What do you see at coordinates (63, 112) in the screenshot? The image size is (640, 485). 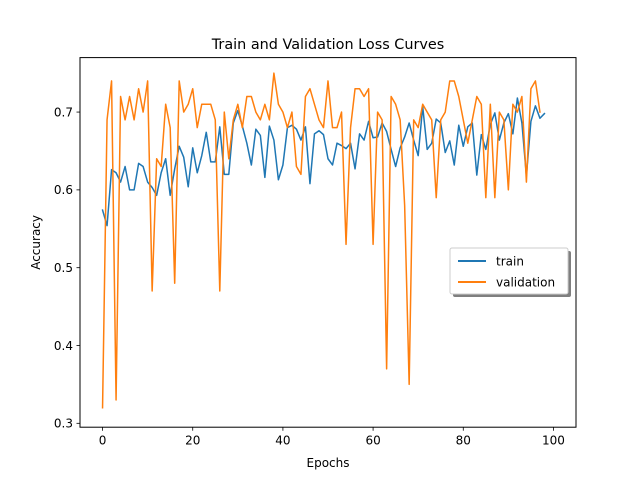 I see `y-tick-label: 0.7` at bounding box center [63, 112].